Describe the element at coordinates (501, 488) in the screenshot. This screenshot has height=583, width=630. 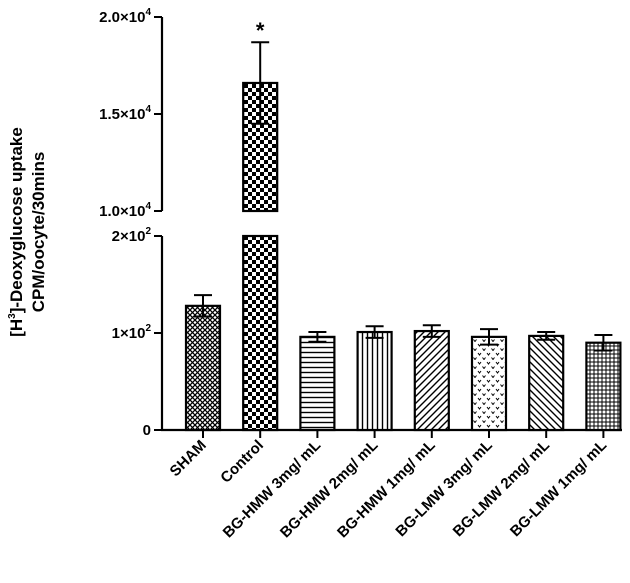
I see `category-label-6: BG-LMW 2mg/ mL` at that location.